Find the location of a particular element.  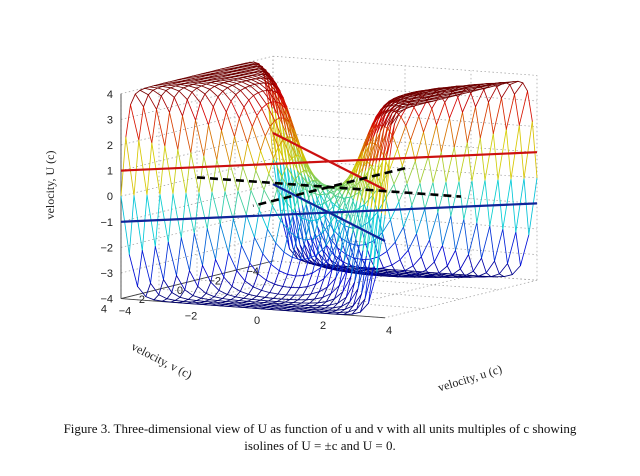

x-tick-label: 0 is located at coordinates (257, 321).